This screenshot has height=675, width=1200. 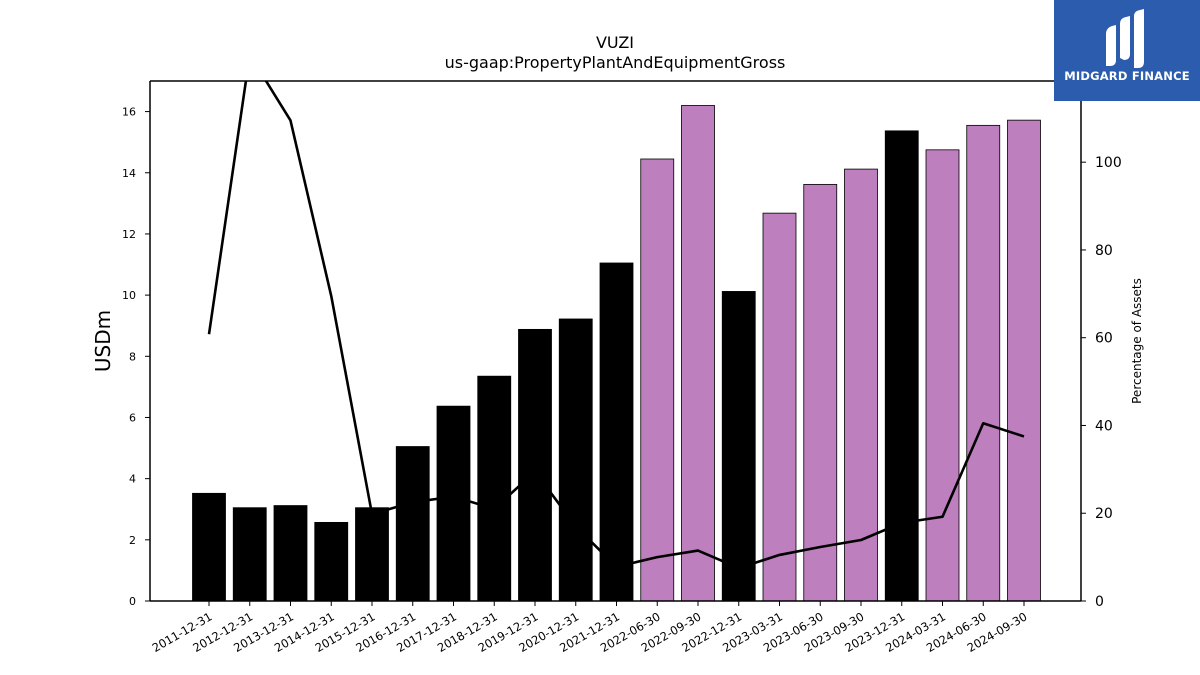 What do you see at coordinates (132, 417) in the screenshot?
I see `y-tick-label: 6` at bounding box center [132, 417].